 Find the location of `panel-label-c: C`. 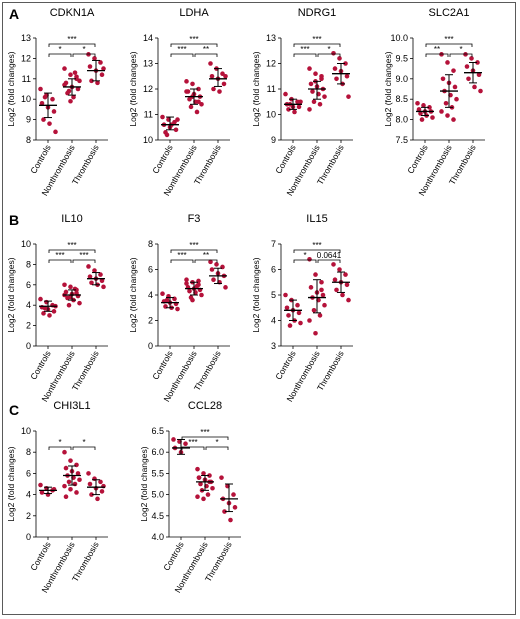

panel-label-c: C is located at coordinates (14, 410).